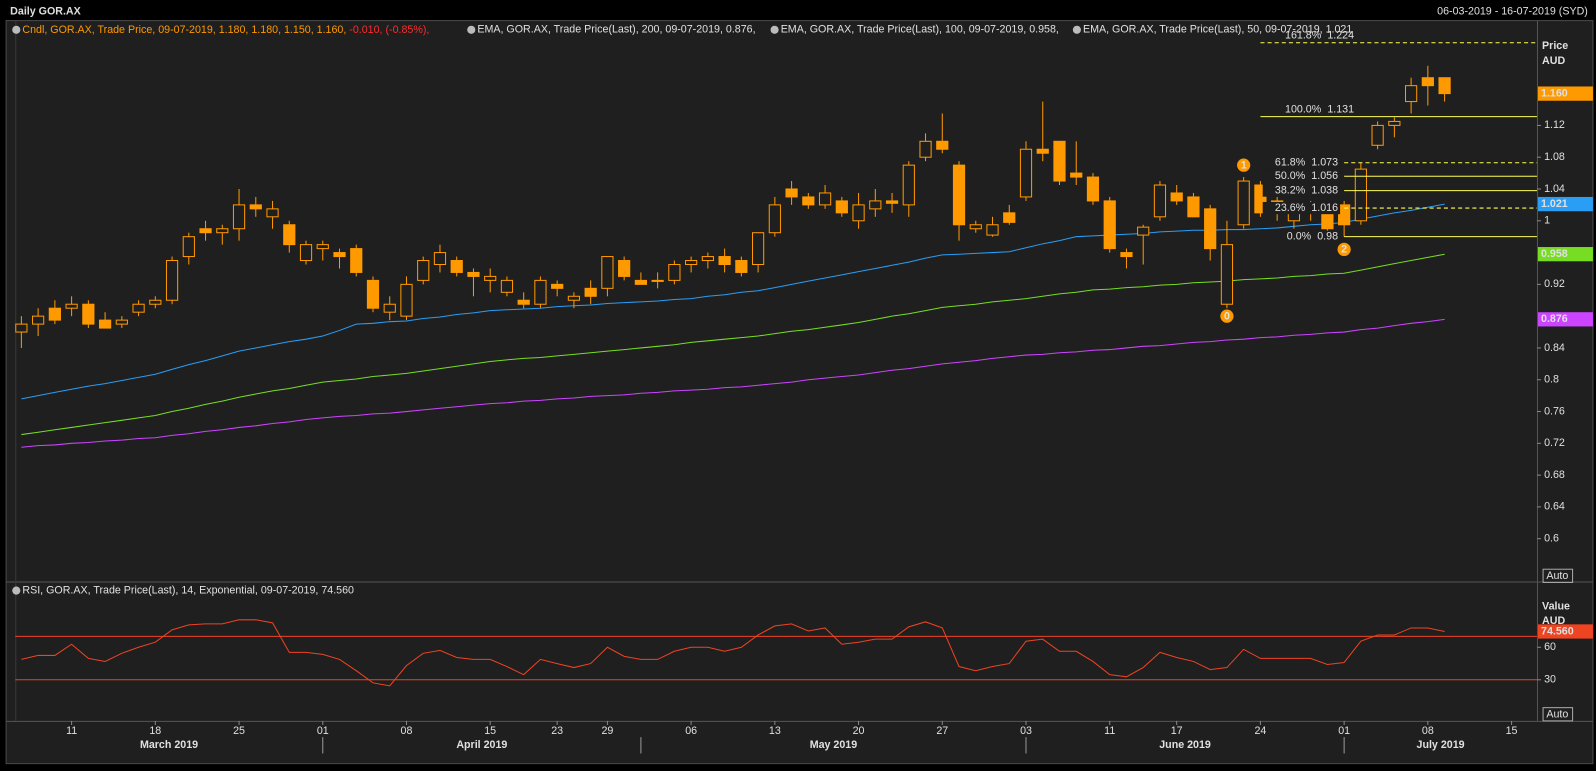 Image resolution: width=1596 pixels, height=771 pixels. I want to click on x-tick-label: 17, so click(1177, 731).